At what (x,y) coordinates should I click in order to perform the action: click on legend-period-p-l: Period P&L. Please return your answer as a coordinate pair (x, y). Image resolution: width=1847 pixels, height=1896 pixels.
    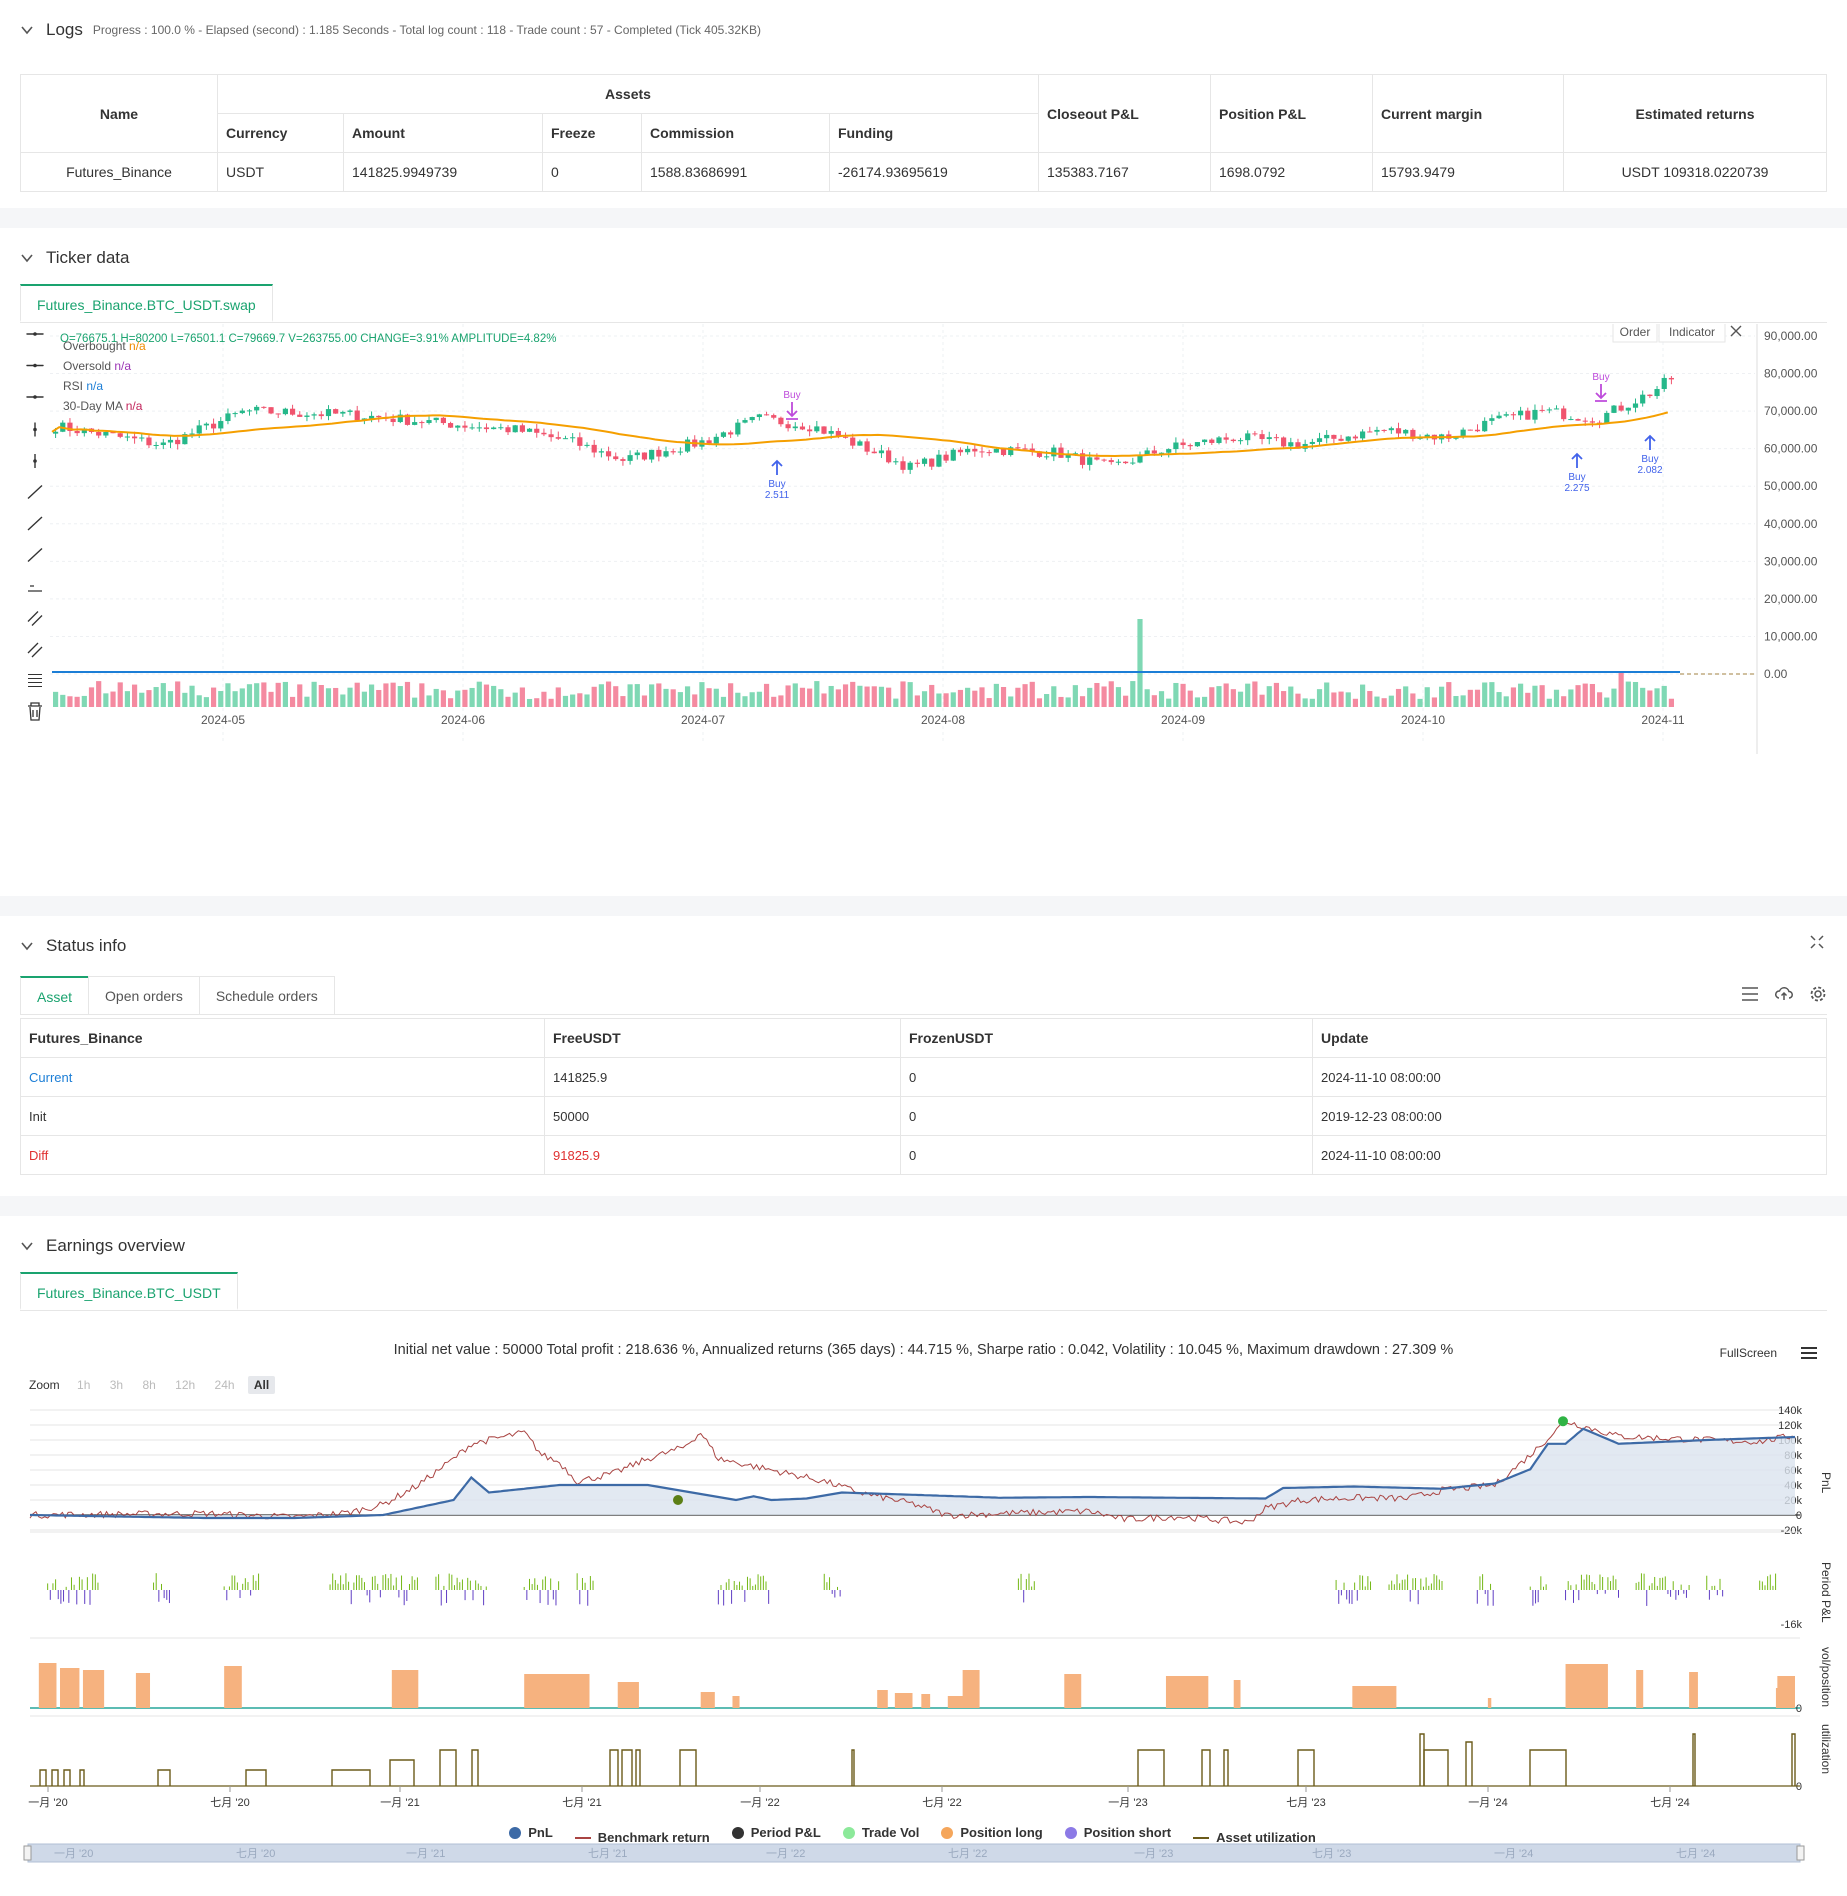
    Looking at the image, I should click on (776, 1832).